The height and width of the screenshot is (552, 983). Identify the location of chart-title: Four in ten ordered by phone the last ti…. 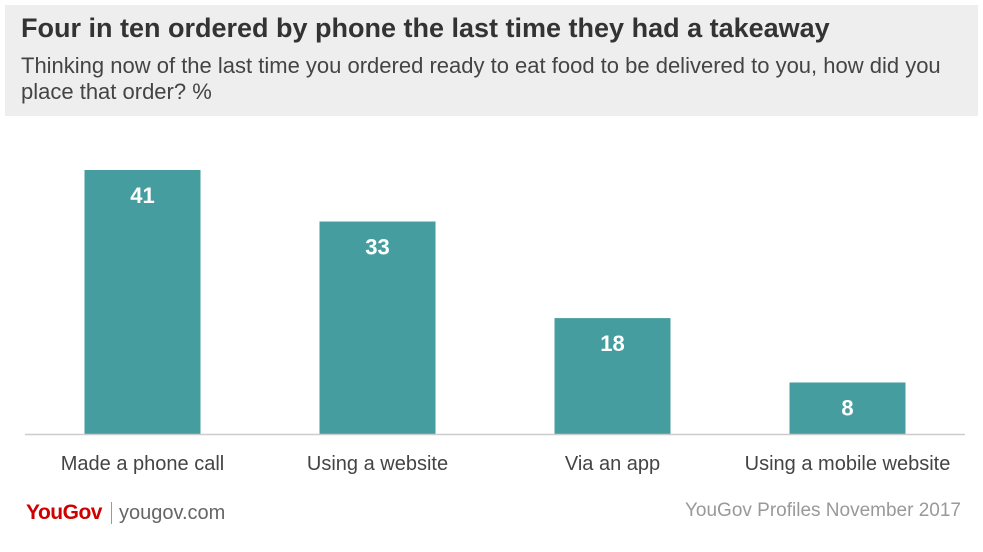
(425, 28).